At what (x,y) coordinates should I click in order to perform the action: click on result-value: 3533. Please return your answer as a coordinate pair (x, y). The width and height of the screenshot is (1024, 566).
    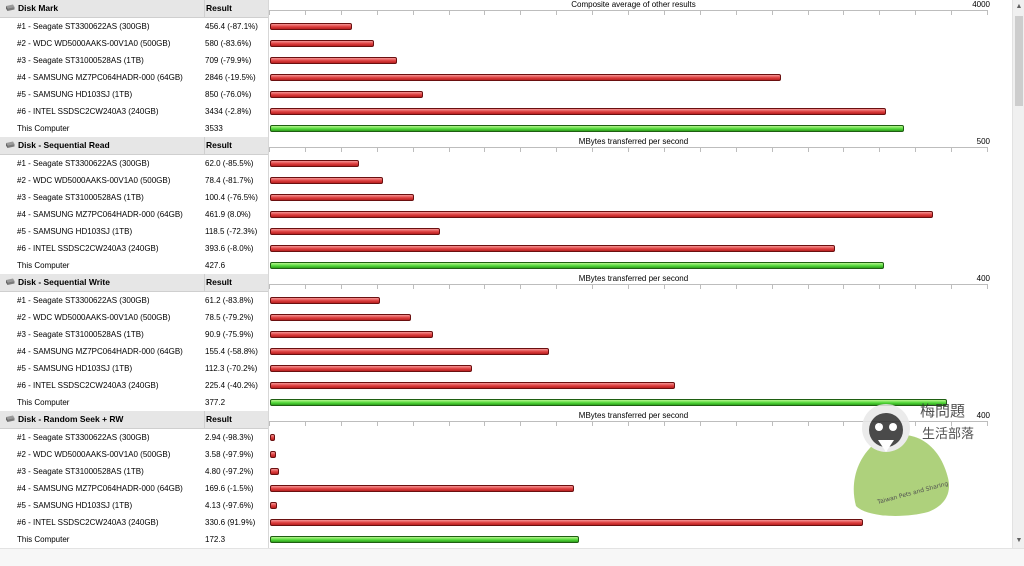
    Looking at the image, I should click on (214, 128).